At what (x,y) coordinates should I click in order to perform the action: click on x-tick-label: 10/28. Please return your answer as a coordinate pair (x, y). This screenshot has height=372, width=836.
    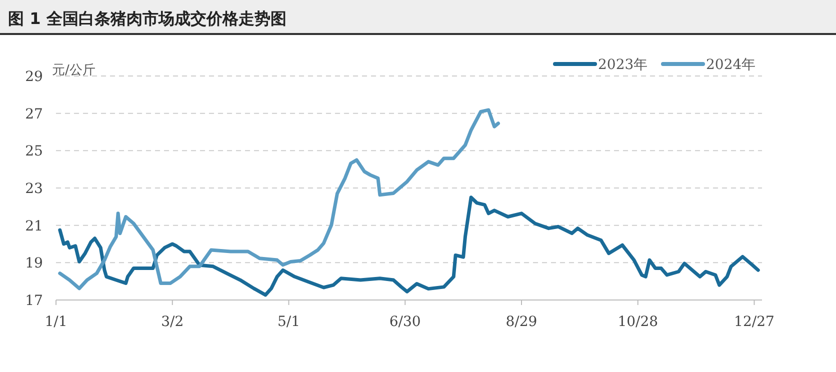
    Looking at the image, I should click on (638, 322).